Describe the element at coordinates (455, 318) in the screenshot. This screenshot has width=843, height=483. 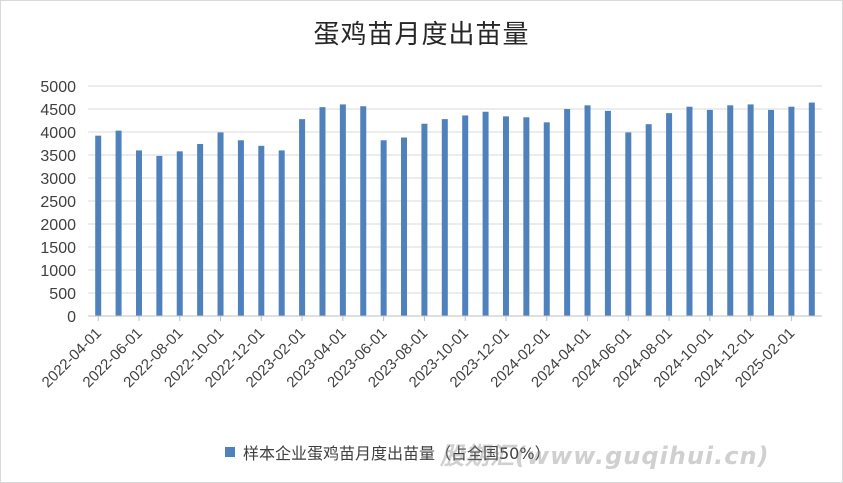
I see `x-axis` at that location.